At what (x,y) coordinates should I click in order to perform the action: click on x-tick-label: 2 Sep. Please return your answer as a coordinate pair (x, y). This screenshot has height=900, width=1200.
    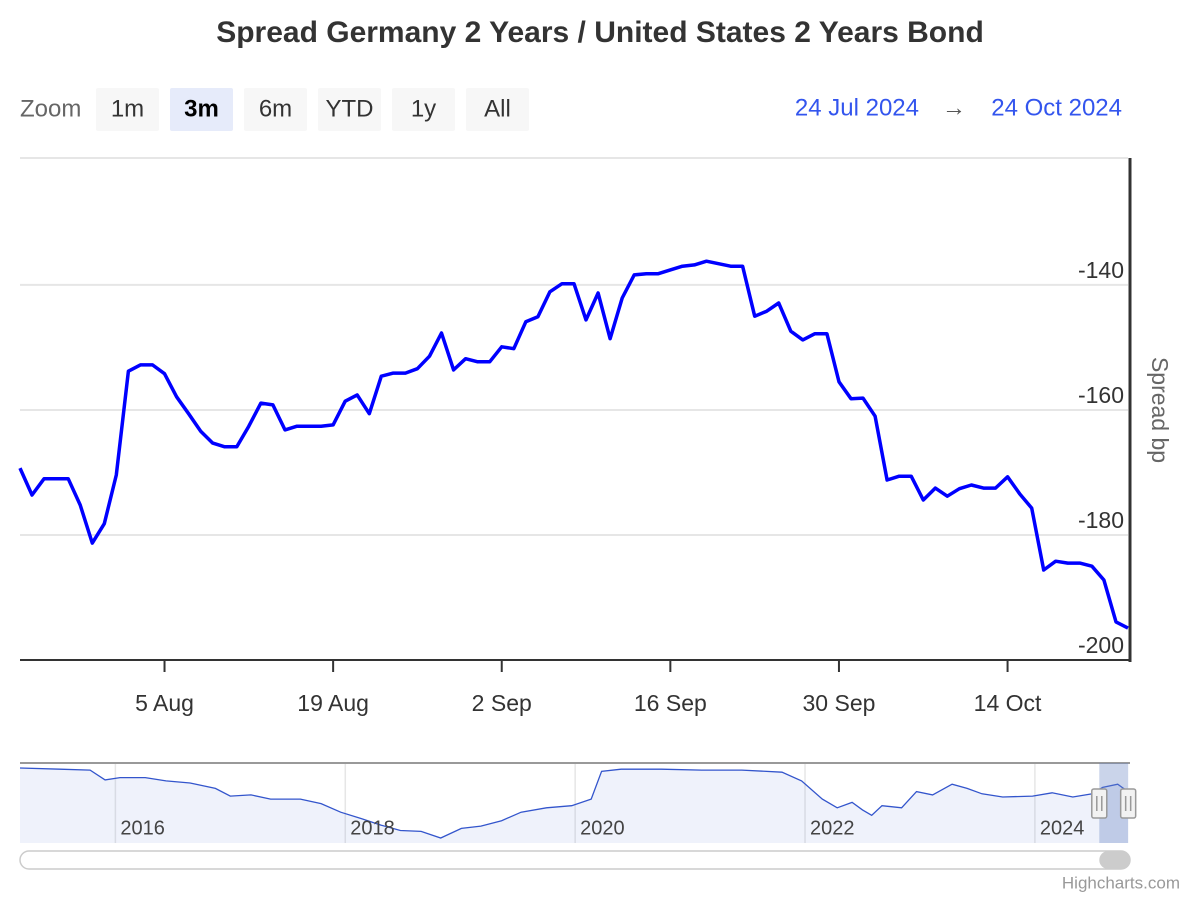
    Looking at the image, I should click on (502, 703).